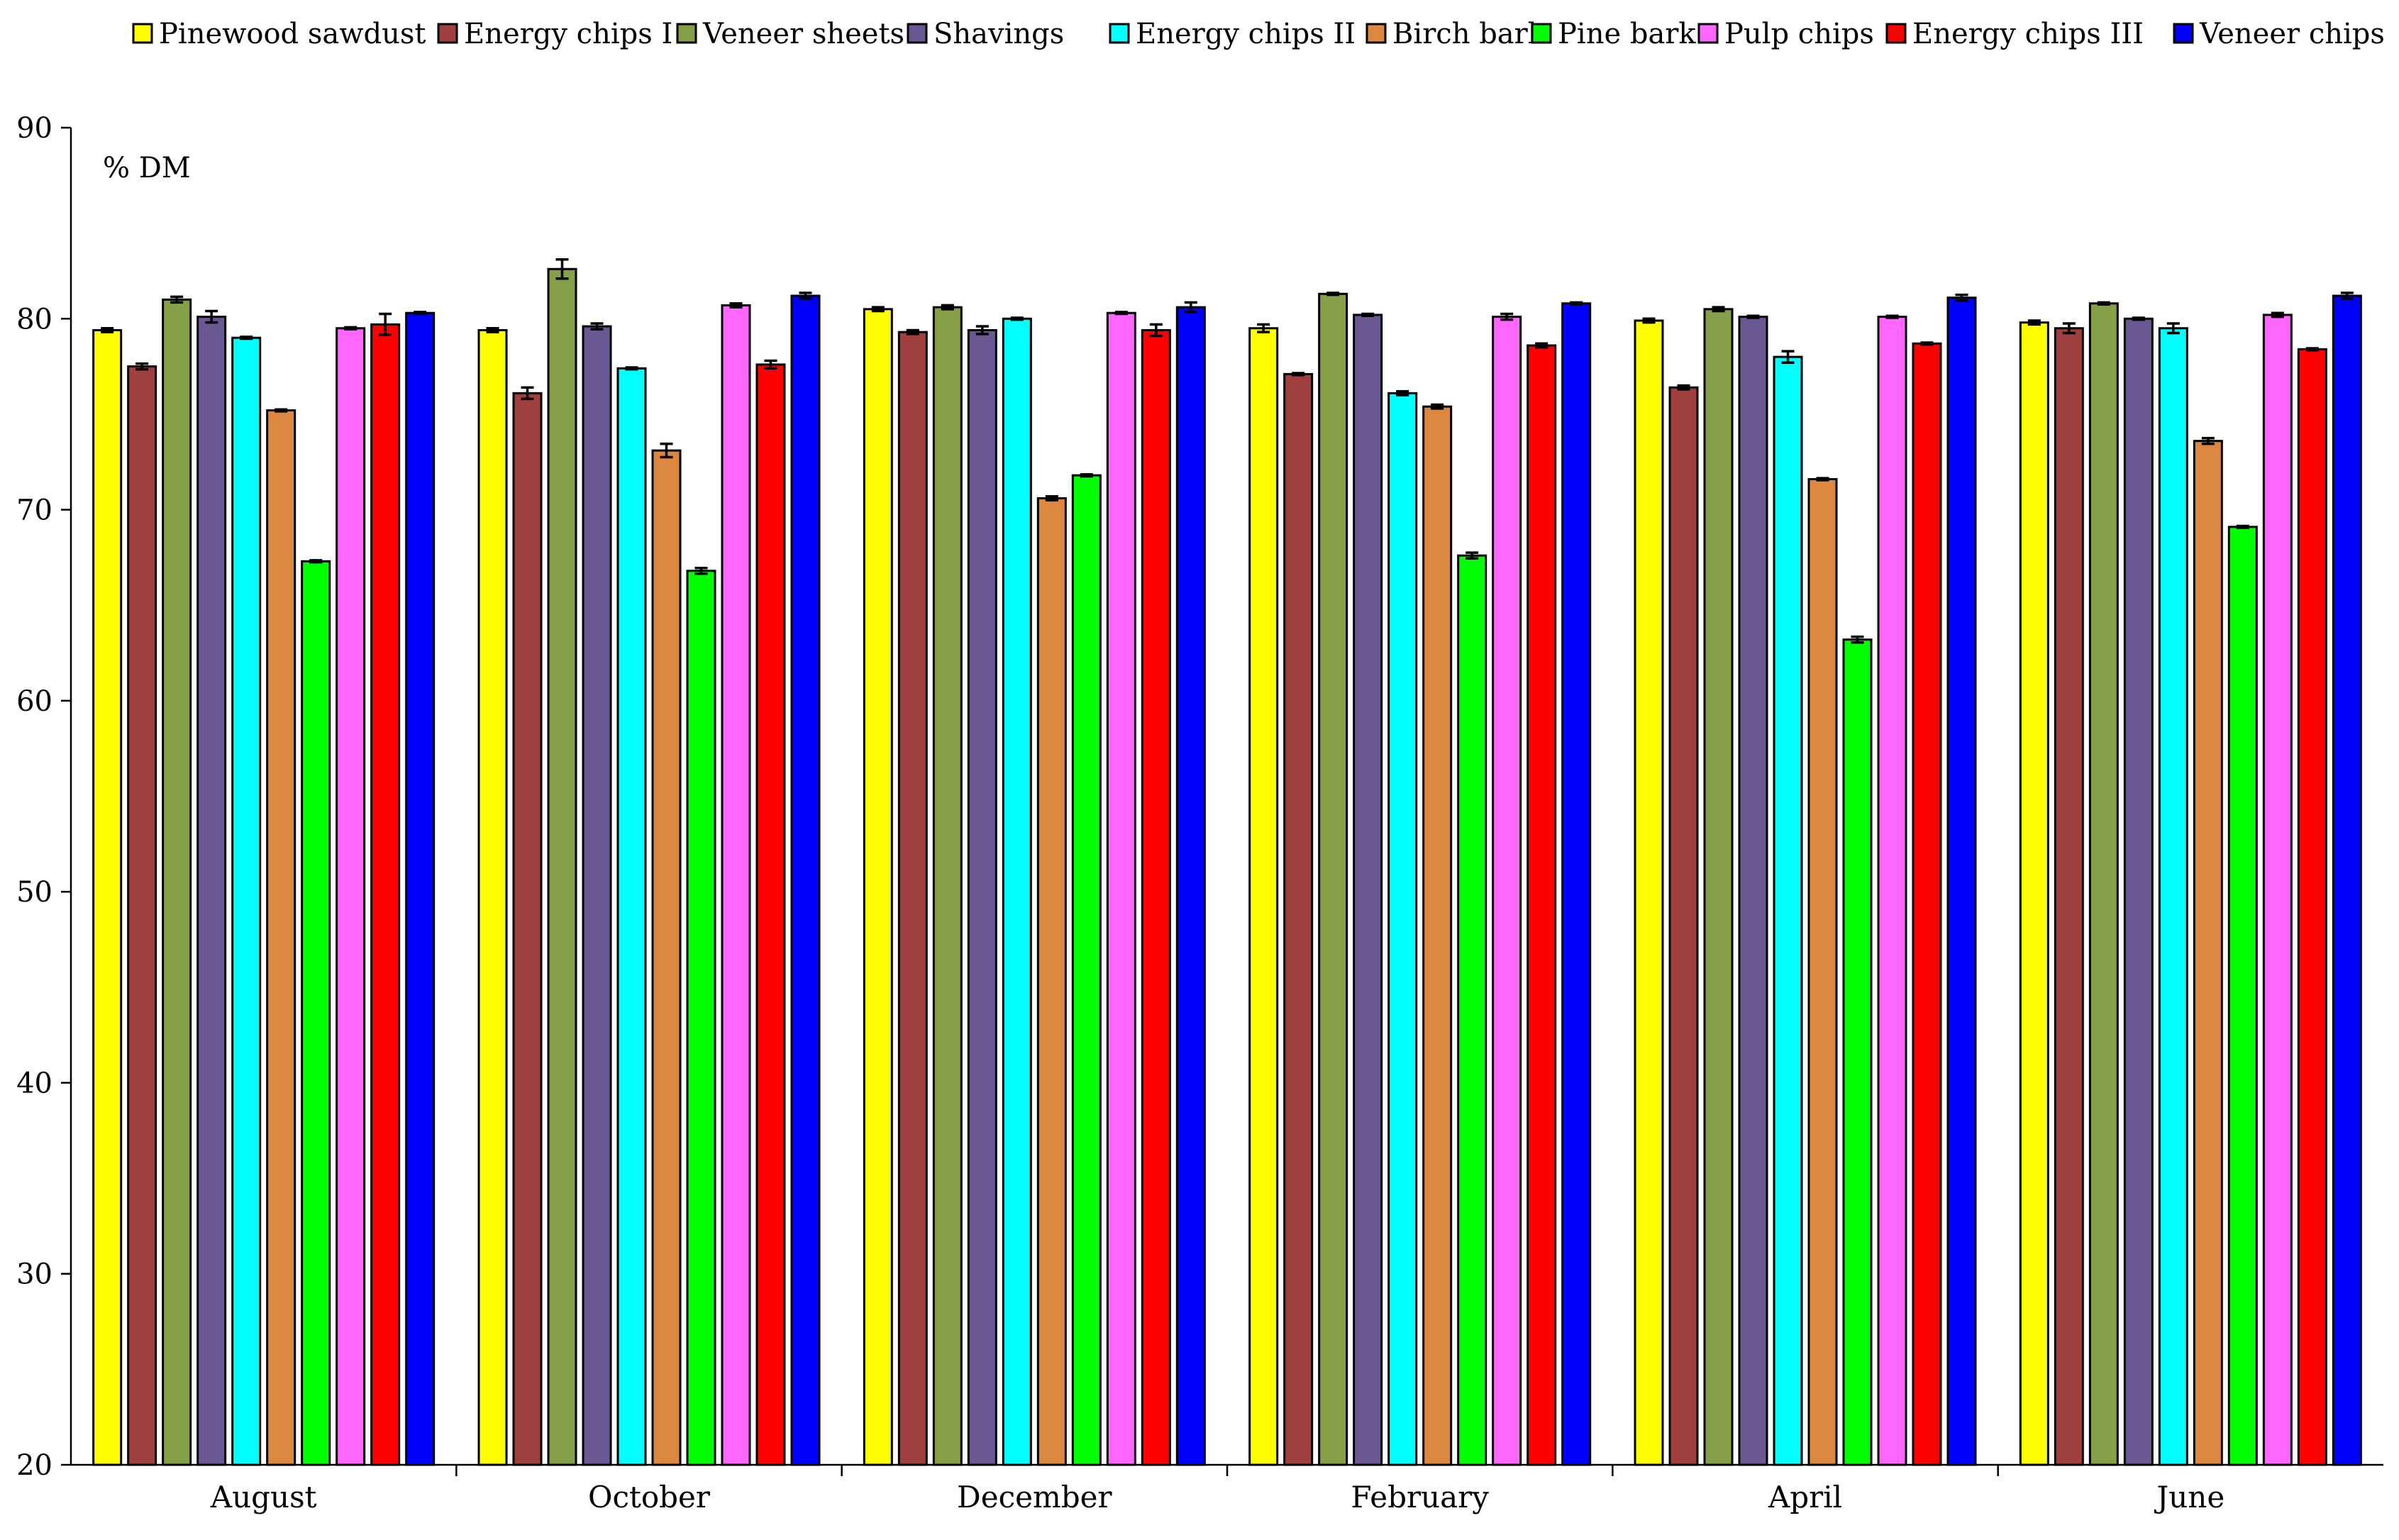  What do you see at coordinates (385, 894) in the screenshot?
I see `bar-energy-chips-iii-august` at bounding box center [385, 894].